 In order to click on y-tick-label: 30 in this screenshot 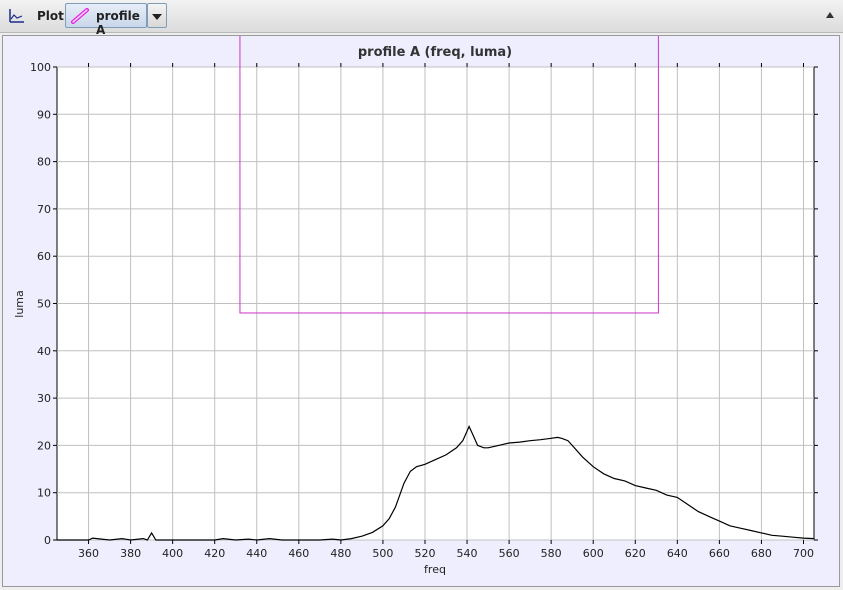, I will do `click(44, 398)`.